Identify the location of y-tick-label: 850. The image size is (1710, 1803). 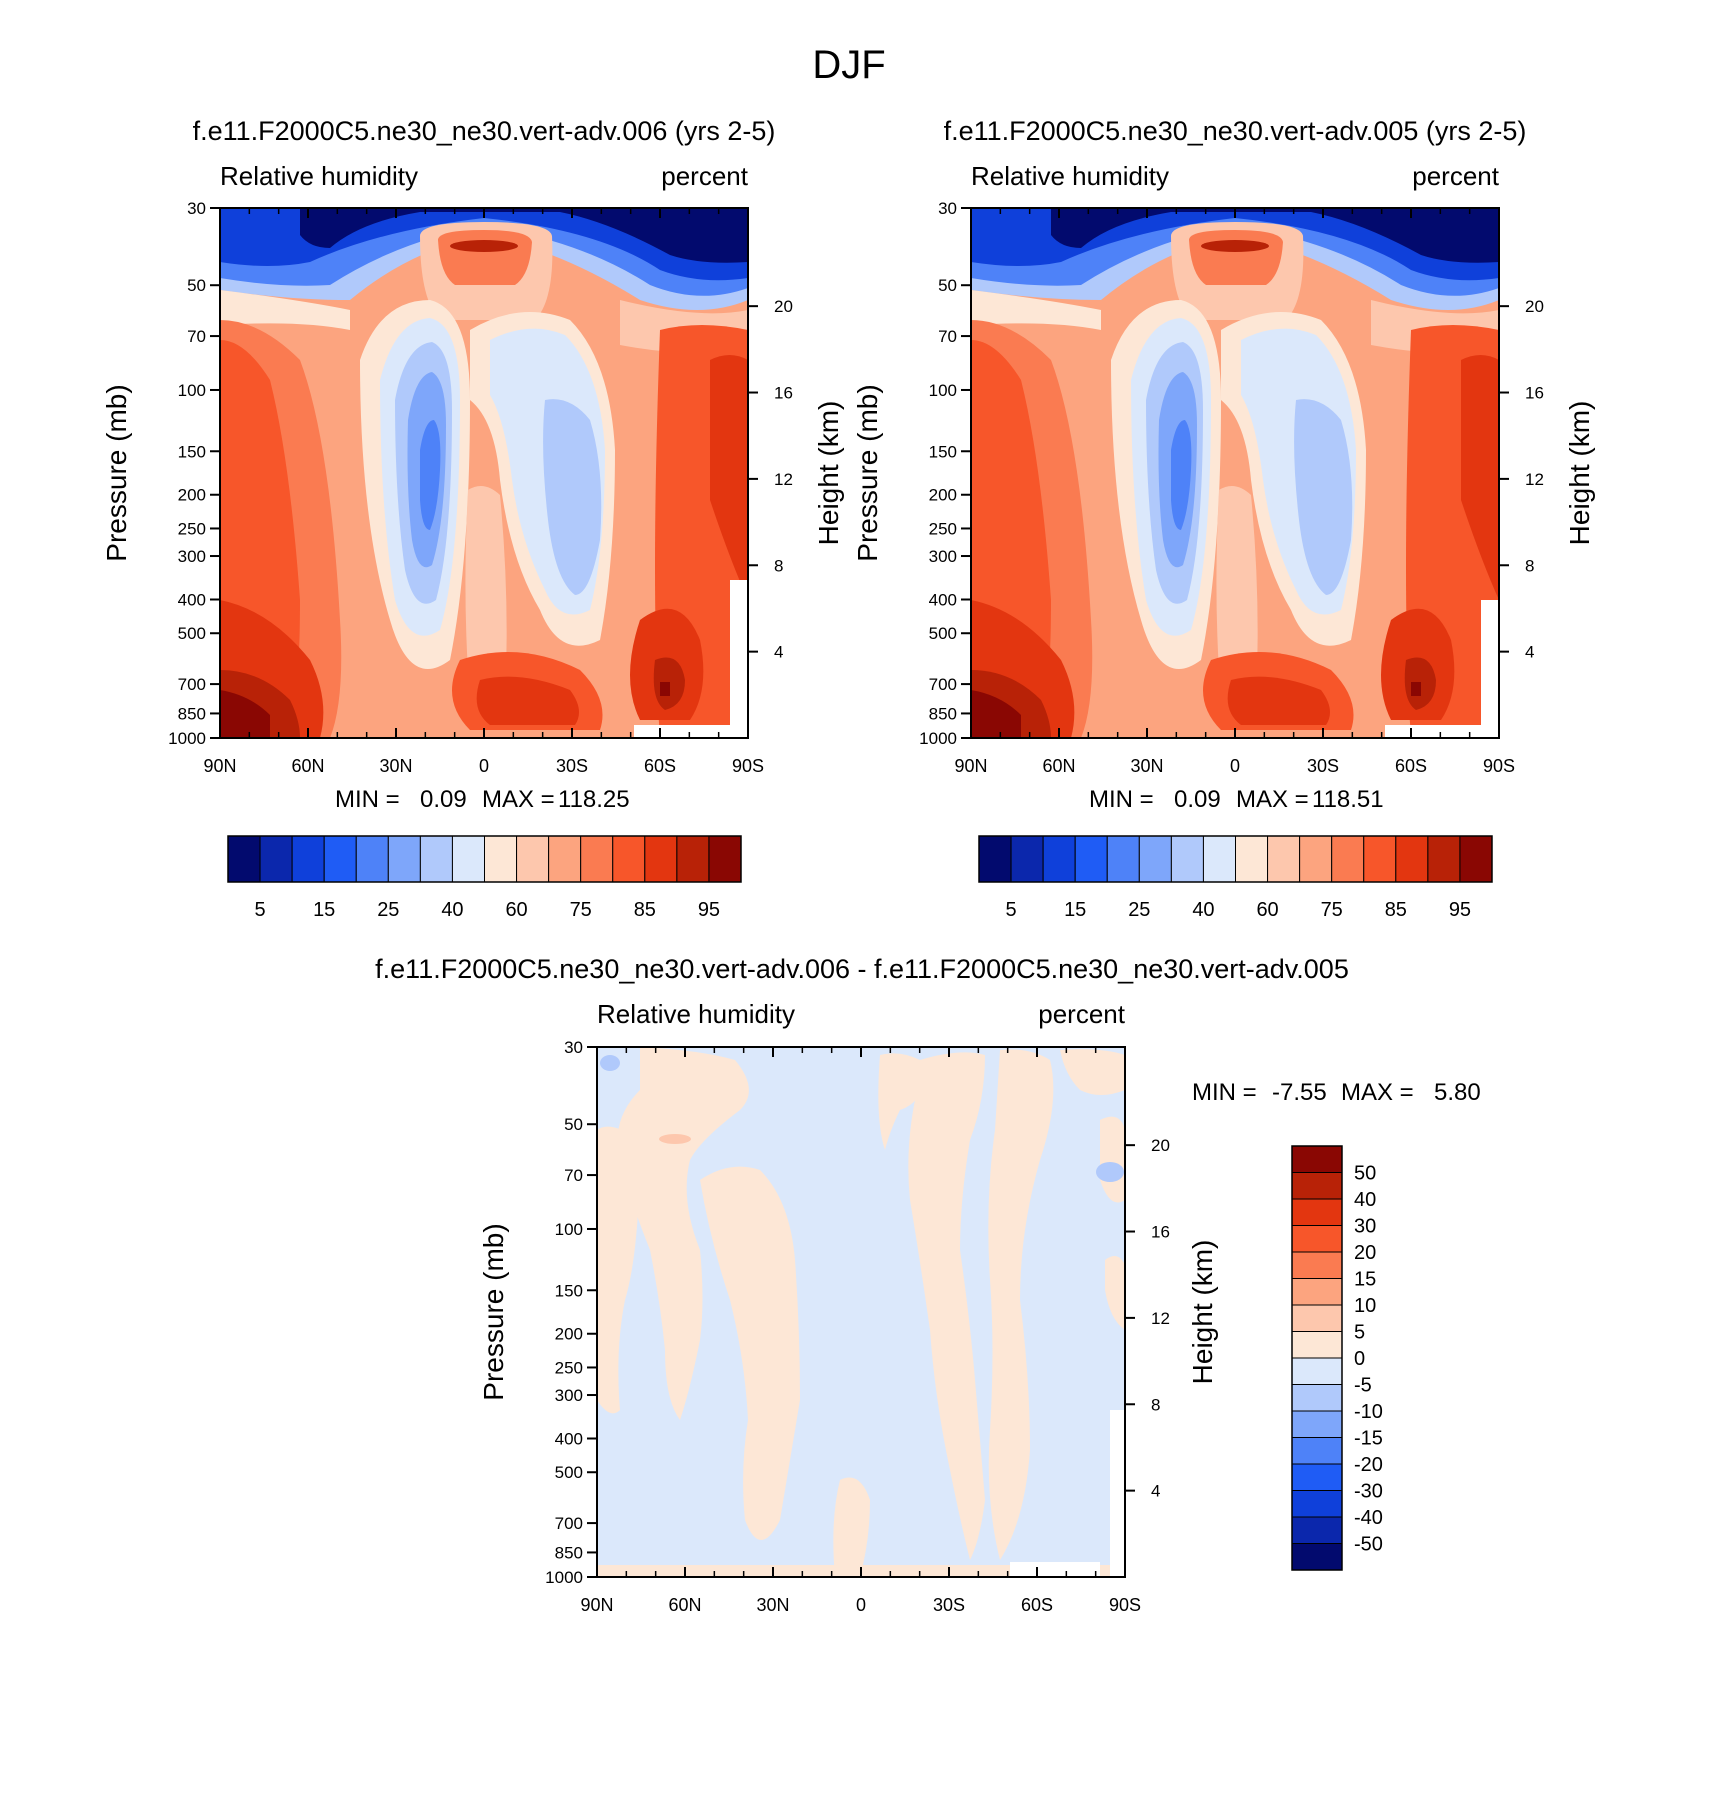
(192, 713).